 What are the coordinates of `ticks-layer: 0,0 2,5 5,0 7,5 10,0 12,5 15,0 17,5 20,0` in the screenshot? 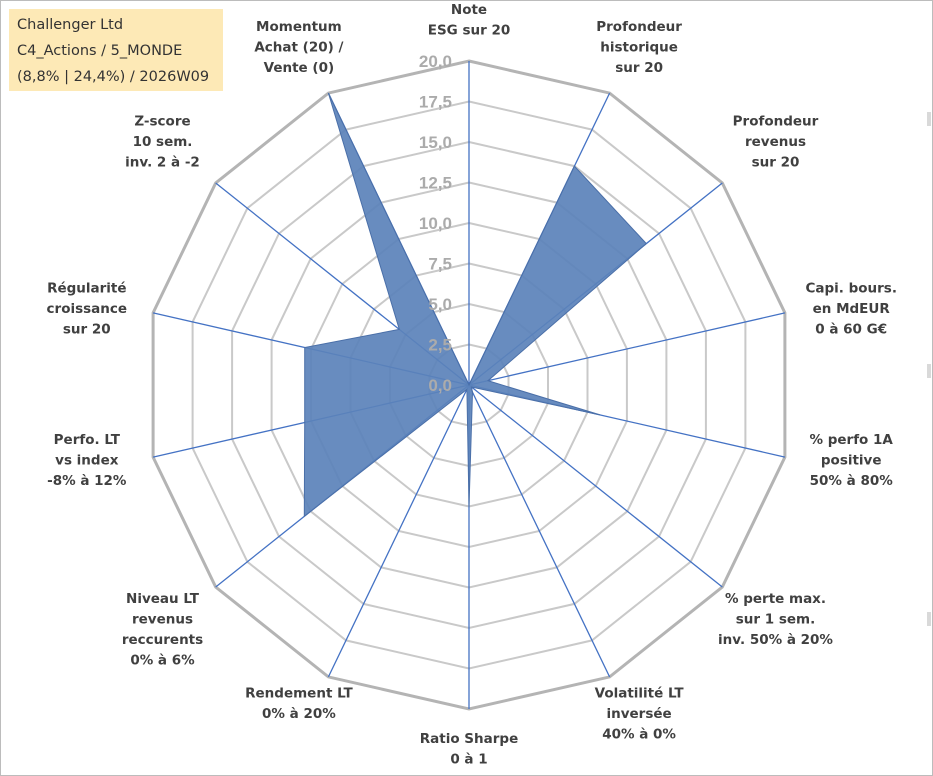 It's located at (435, 223).